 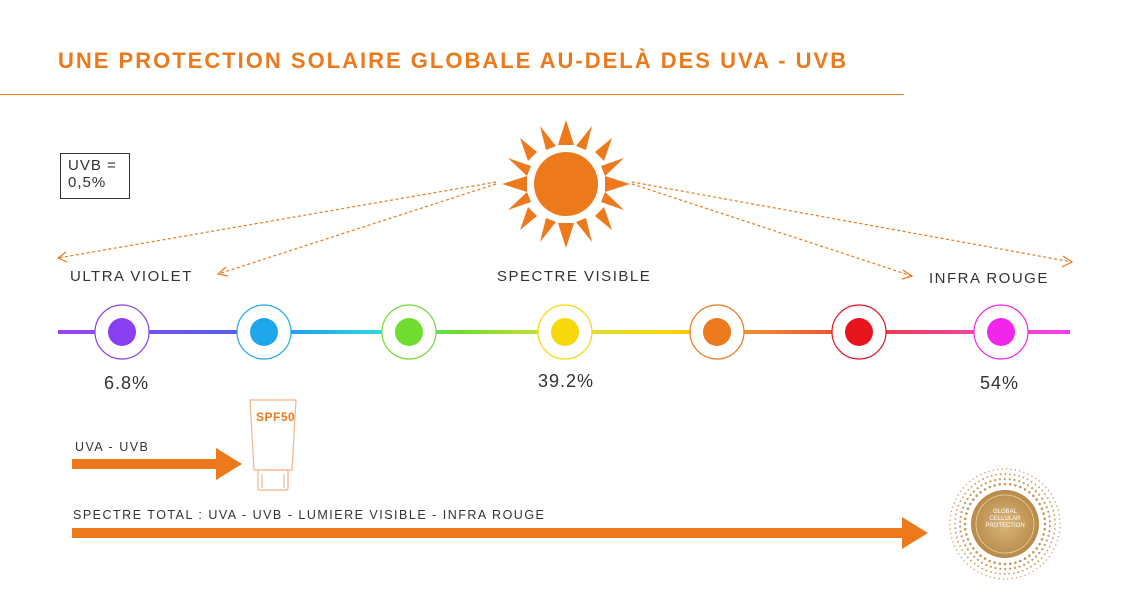 What do you see at coordinates (1005, 524) in the screenshot?
I see `global-cellular-protection-seal-icon` at bounding box center [1005, 524].